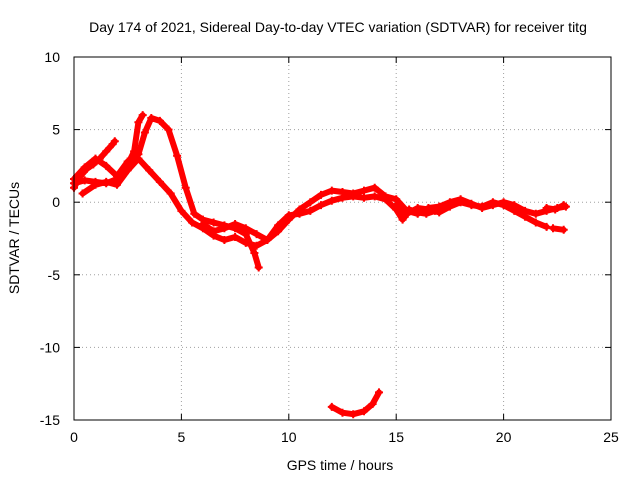  What do you see at coordinates (504, 437) in the screenshot?
I see `x-tick-label: 20` at bounding box center [504, 437].